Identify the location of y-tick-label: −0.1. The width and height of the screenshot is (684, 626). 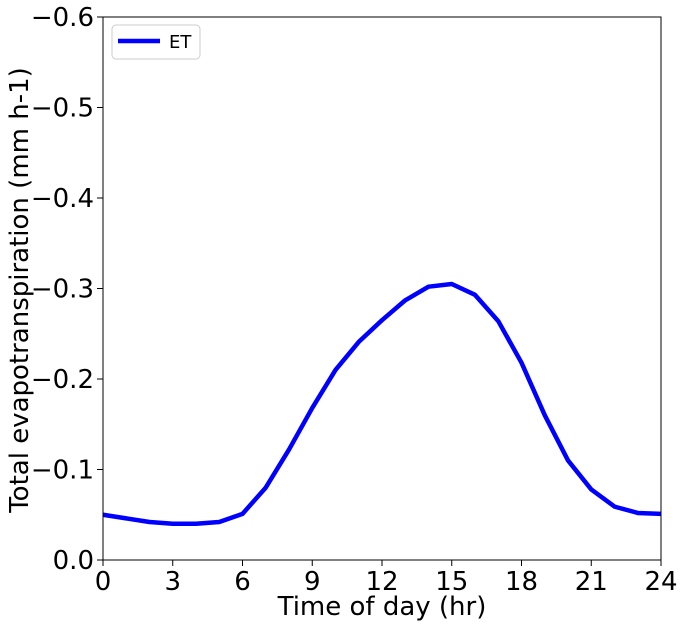
(62, 471).